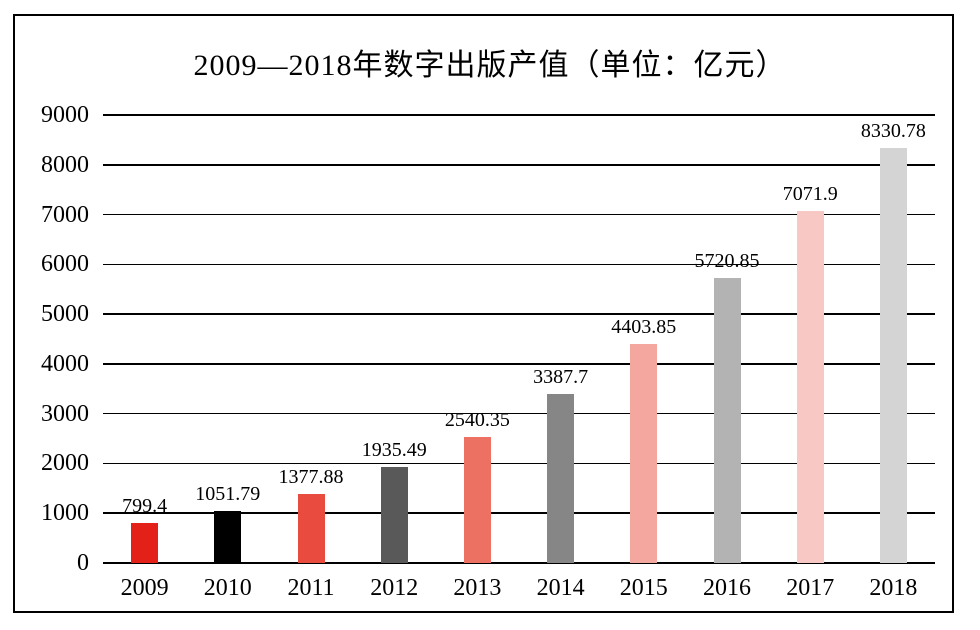 This screenshot has height=630, width=980. I want to click on bar-2016, so click(727, 420).